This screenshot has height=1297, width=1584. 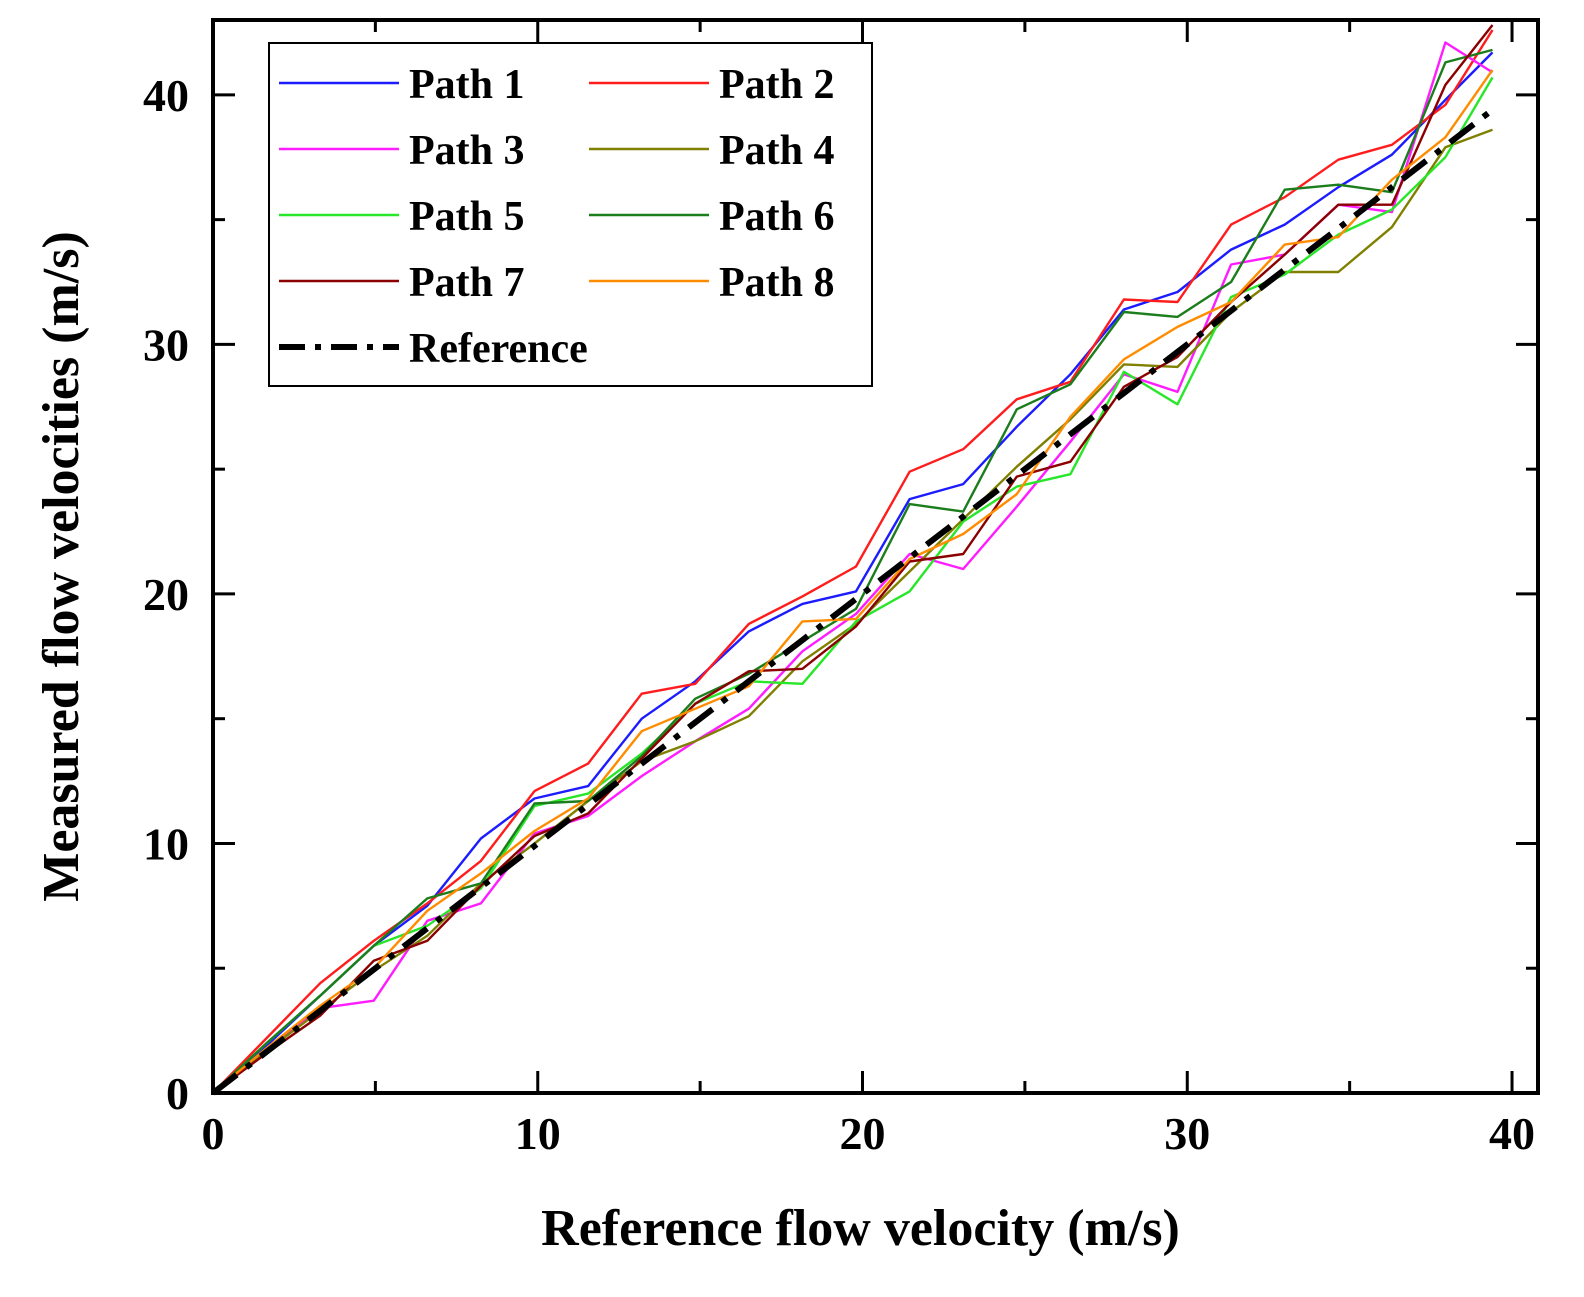 I want to click on y-tick-label: 40, so click(x=166, y=95).